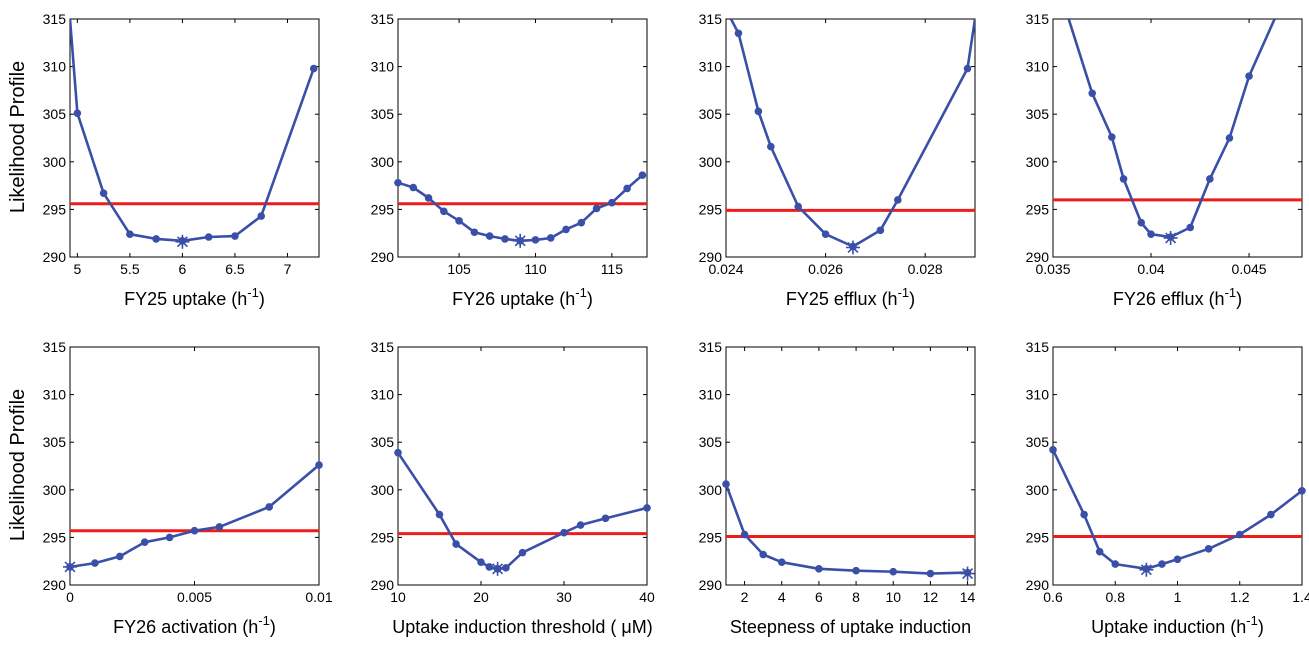 Image resolution: width=1309 pixels, height=645 pixels. I want to click on x-tick-label: 1, so click(1178, 597).